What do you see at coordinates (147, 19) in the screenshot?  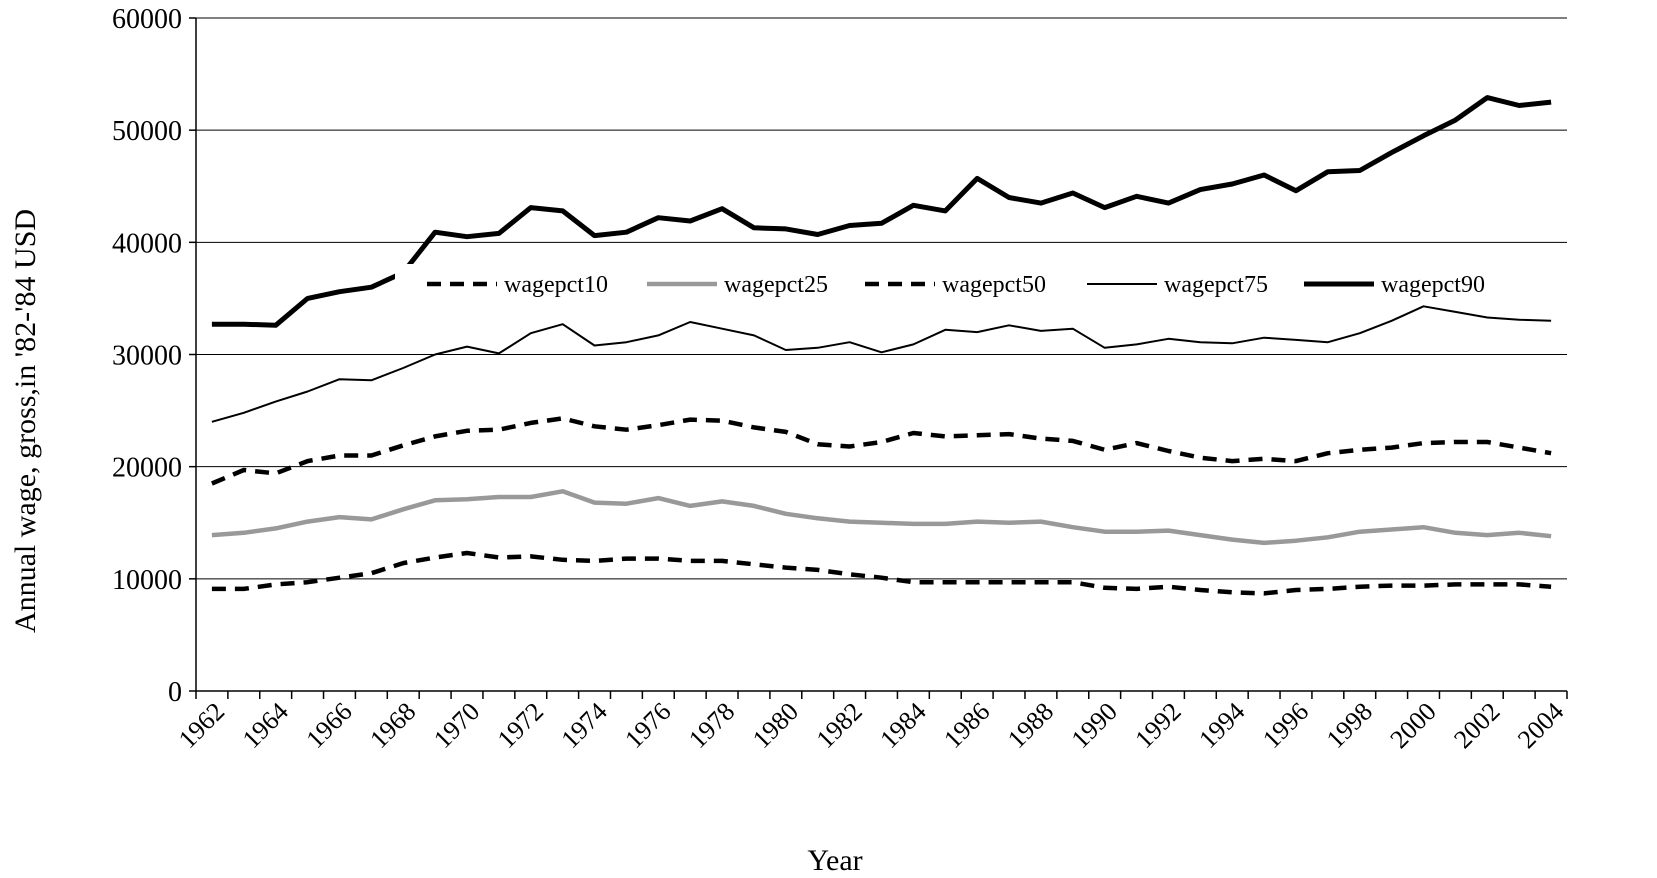 I see `y-tick-label: 60000` at bounding box center [147, 19].